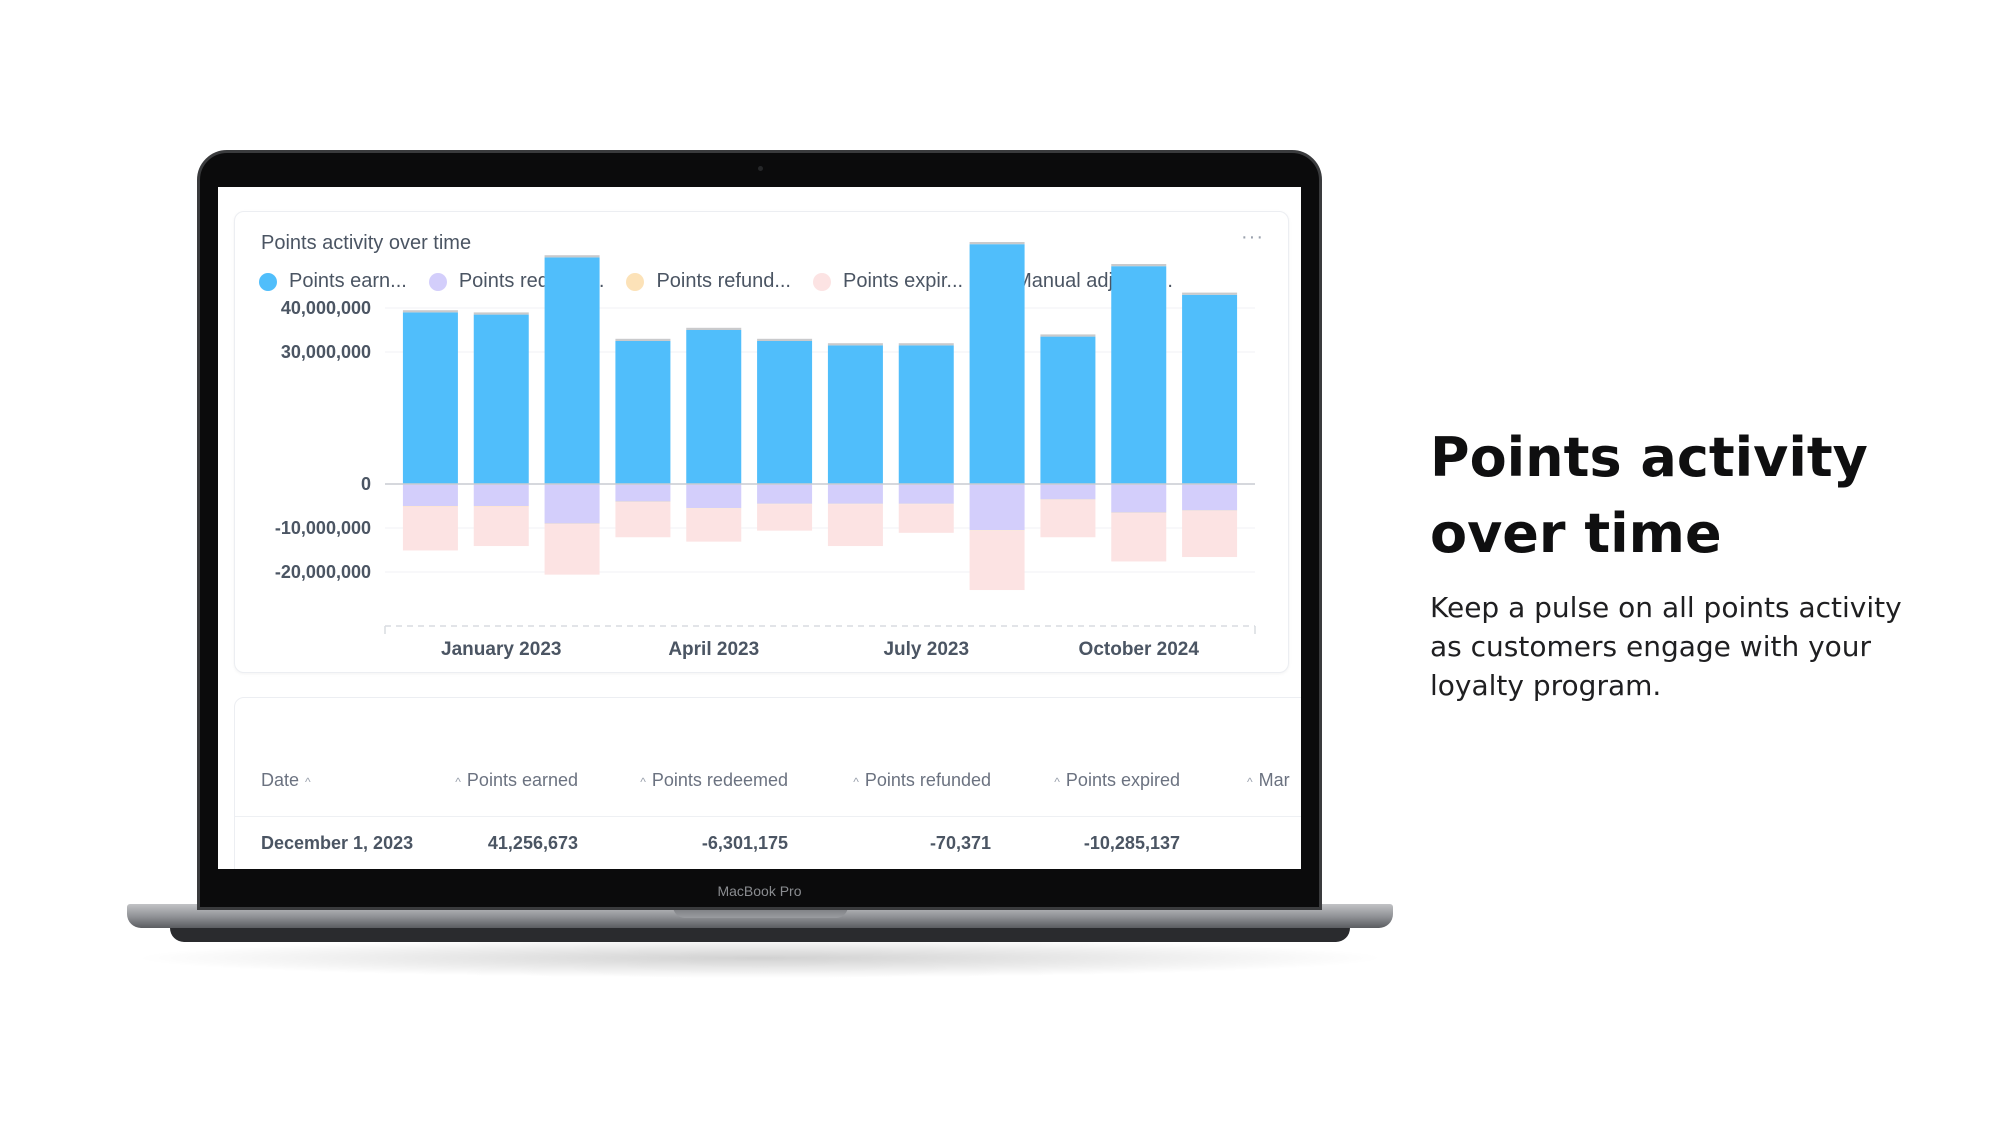  I want to click on cell-date: December 1, 2023, so click(337, 843).